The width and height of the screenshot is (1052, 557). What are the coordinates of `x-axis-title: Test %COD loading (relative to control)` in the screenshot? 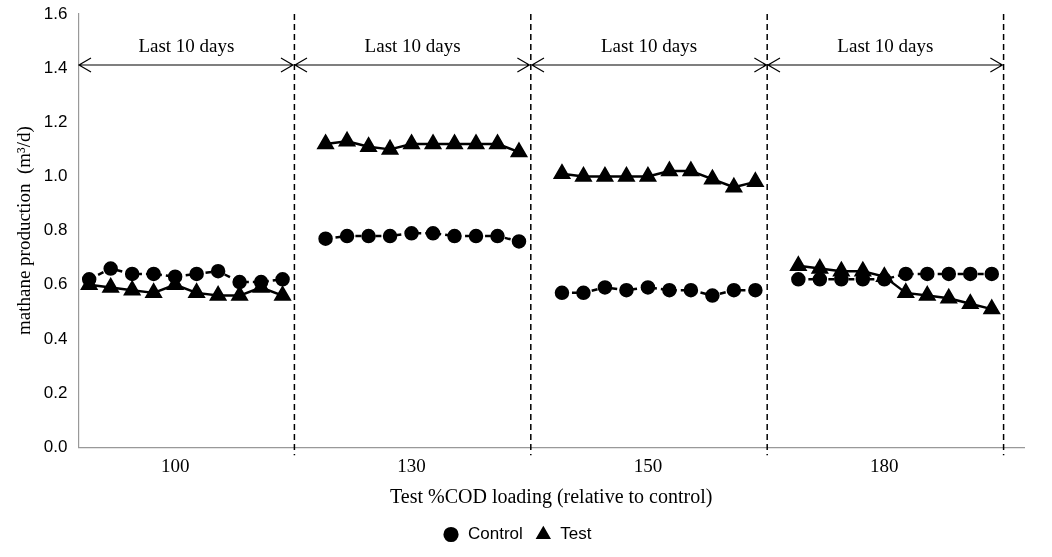 It's located at (551, 497).